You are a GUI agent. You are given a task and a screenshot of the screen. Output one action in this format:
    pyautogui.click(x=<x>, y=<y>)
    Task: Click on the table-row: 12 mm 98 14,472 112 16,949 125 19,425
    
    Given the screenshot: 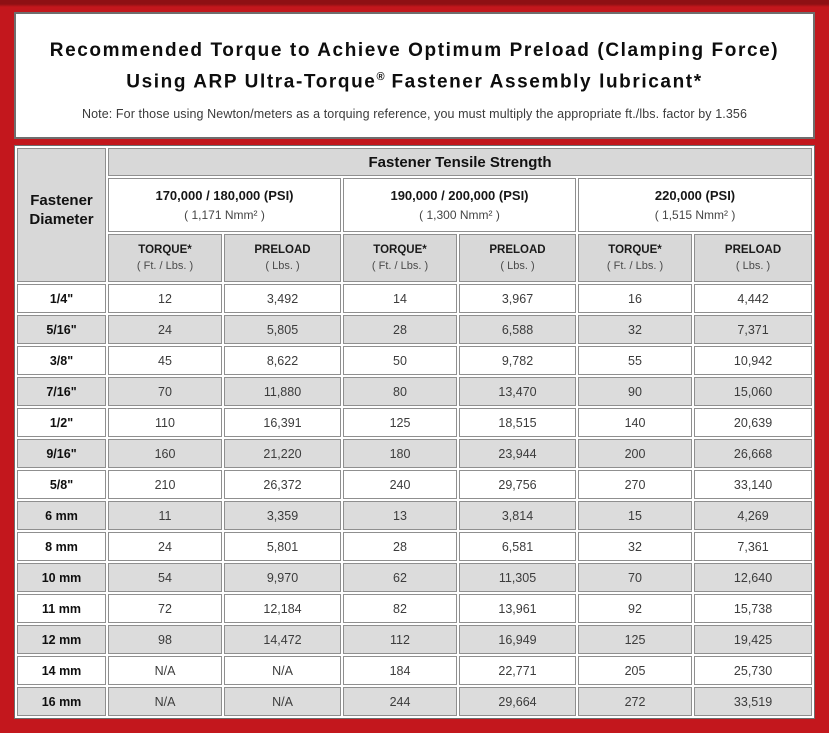 What is the action you would take?
    pyautogui.click(x=415, y=639)
    